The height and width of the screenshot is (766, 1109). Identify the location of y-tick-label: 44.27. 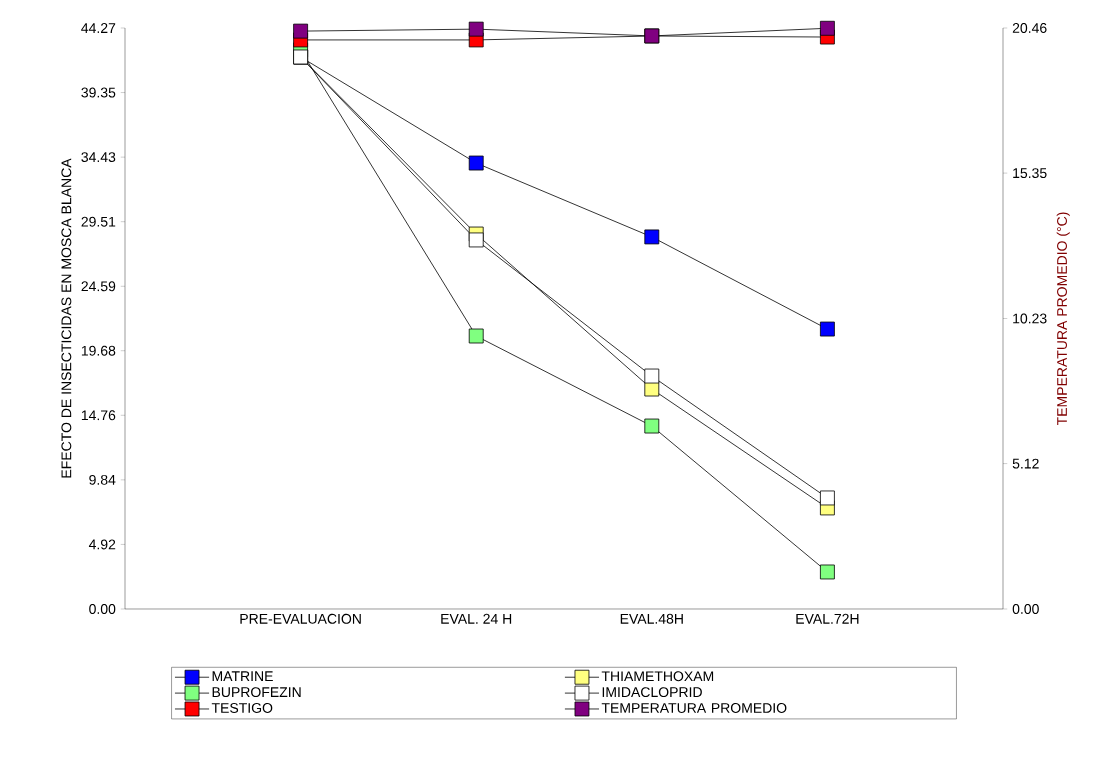
(98, 28).